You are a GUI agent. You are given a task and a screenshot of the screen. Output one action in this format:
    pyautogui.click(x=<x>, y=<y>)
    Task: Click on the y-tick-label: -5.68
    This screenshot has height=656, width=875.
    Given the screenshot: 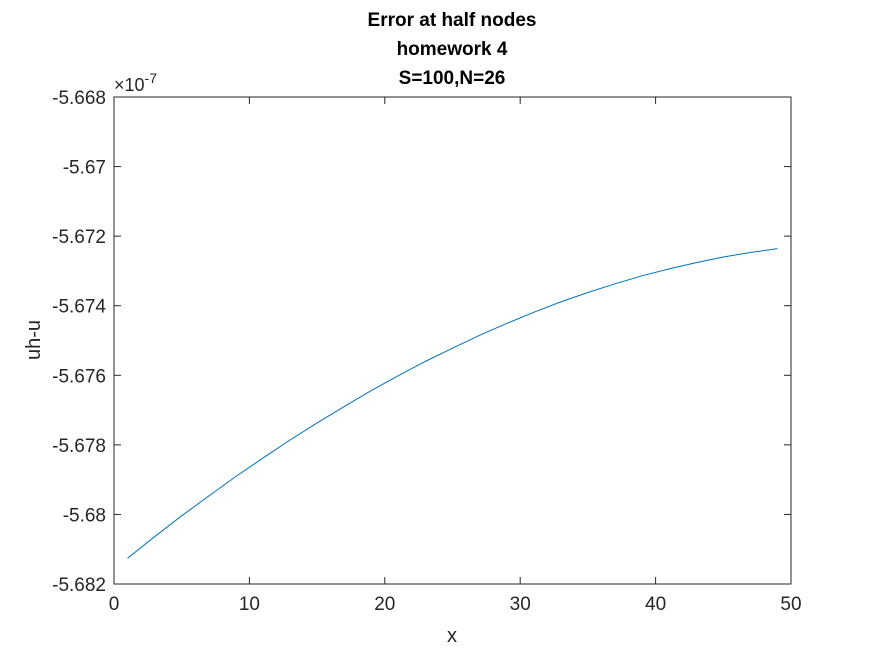 What is the action you would take?
    pyautogui.click(x=84, y=515)
    